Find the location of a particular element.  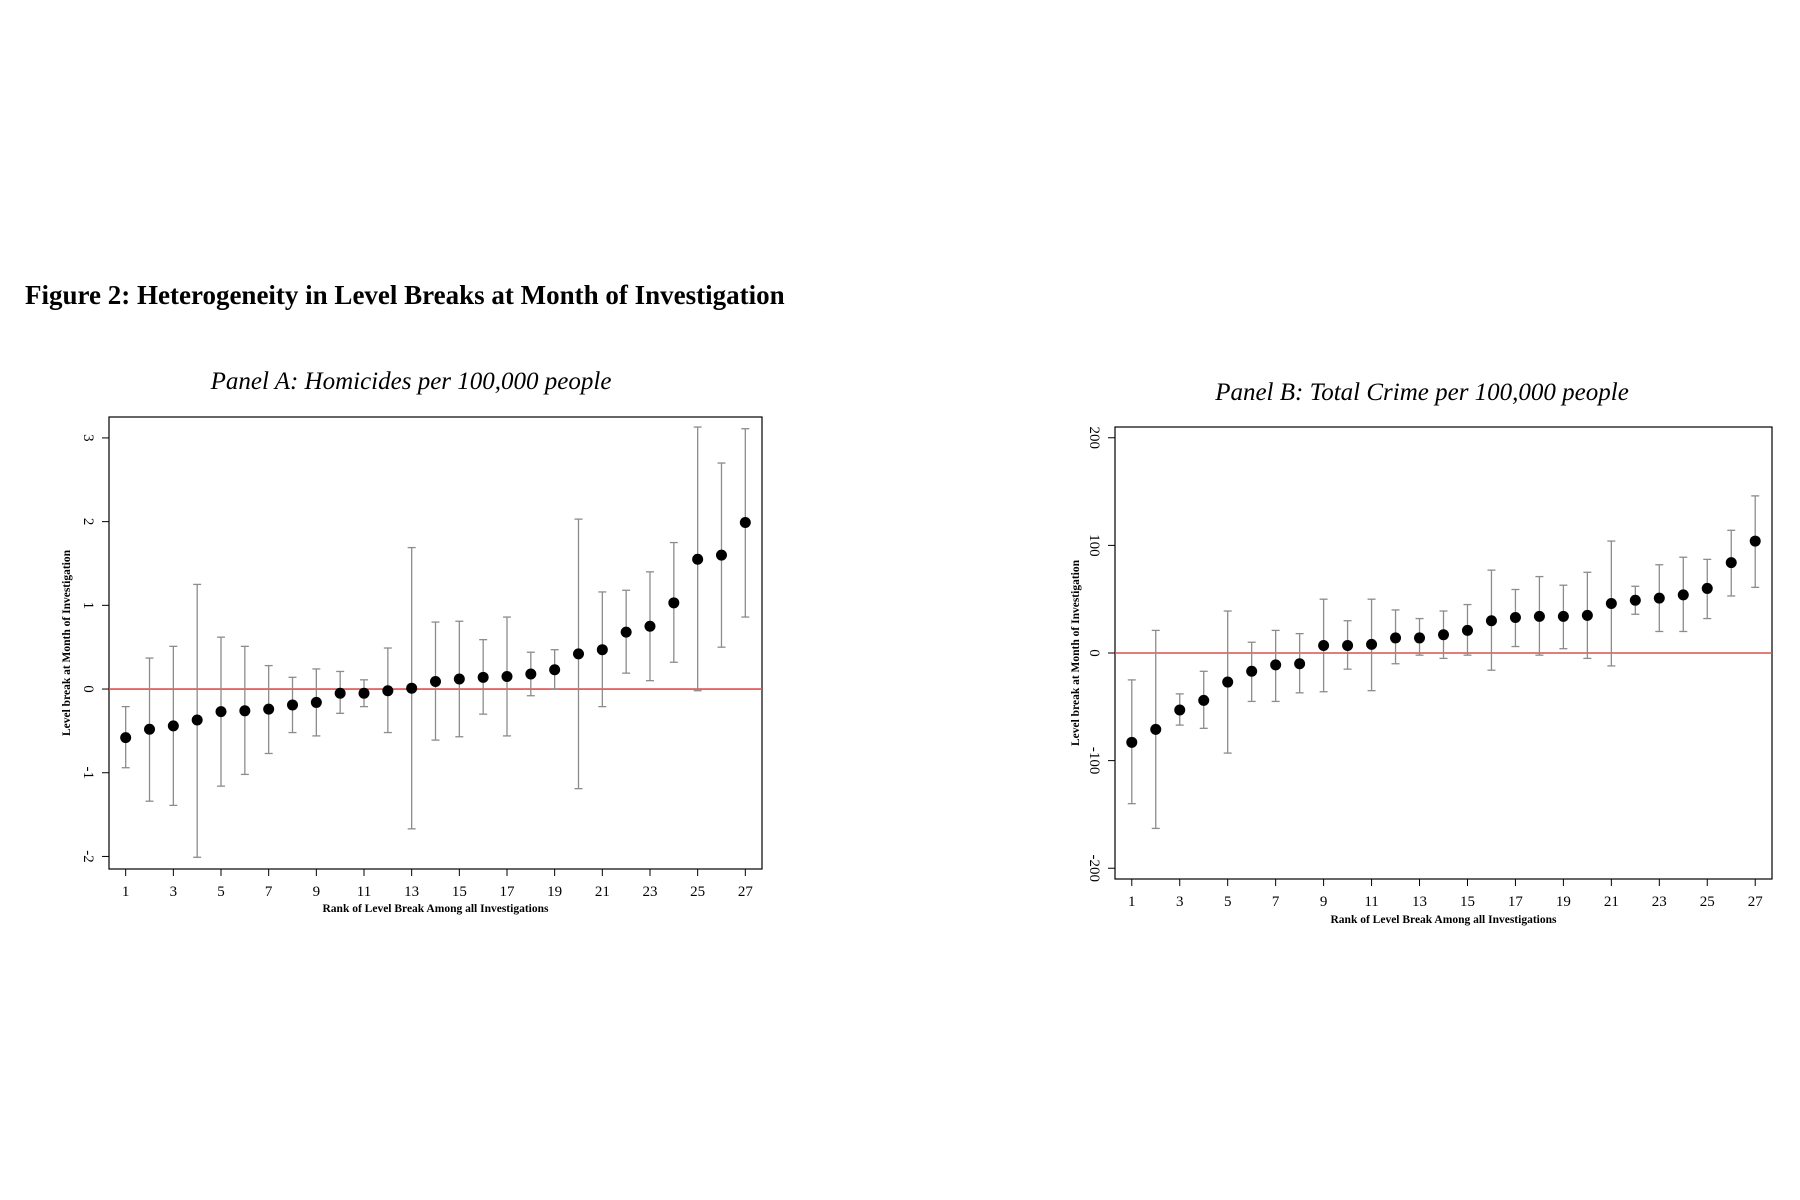

panel-a-y-tick-label: -2 is located at coordinates (88, 856).